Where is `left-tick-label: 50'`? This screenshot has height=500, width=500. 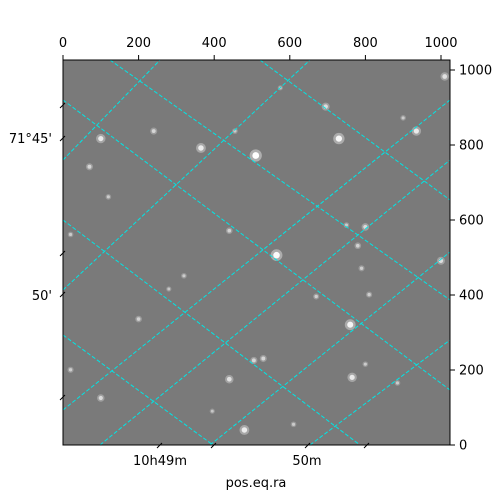 left-tick-label: 50' is located at coordinates (42, 296).